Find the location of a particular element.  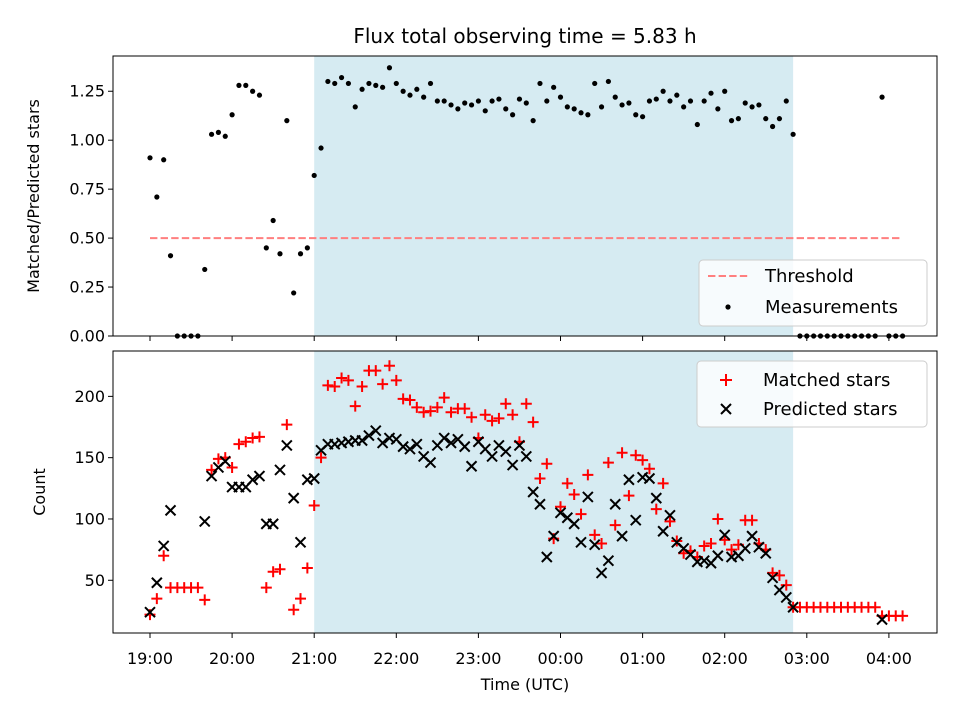

y-tick-label: 0.75 is located at coordinates (87, 189).